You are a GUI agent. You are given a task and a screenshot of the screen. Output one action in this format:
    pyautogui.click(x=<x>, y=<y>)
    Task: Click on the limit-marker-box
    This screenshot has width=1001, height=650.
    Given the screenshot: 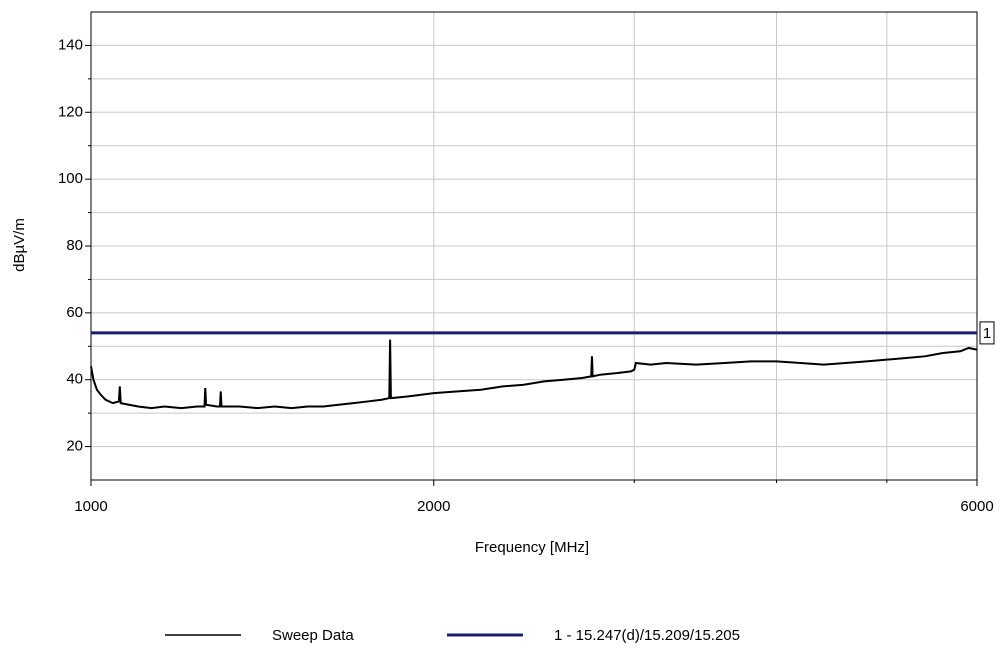 What is the action you would take?
    pyautogui.click(x=987, y=333)
    